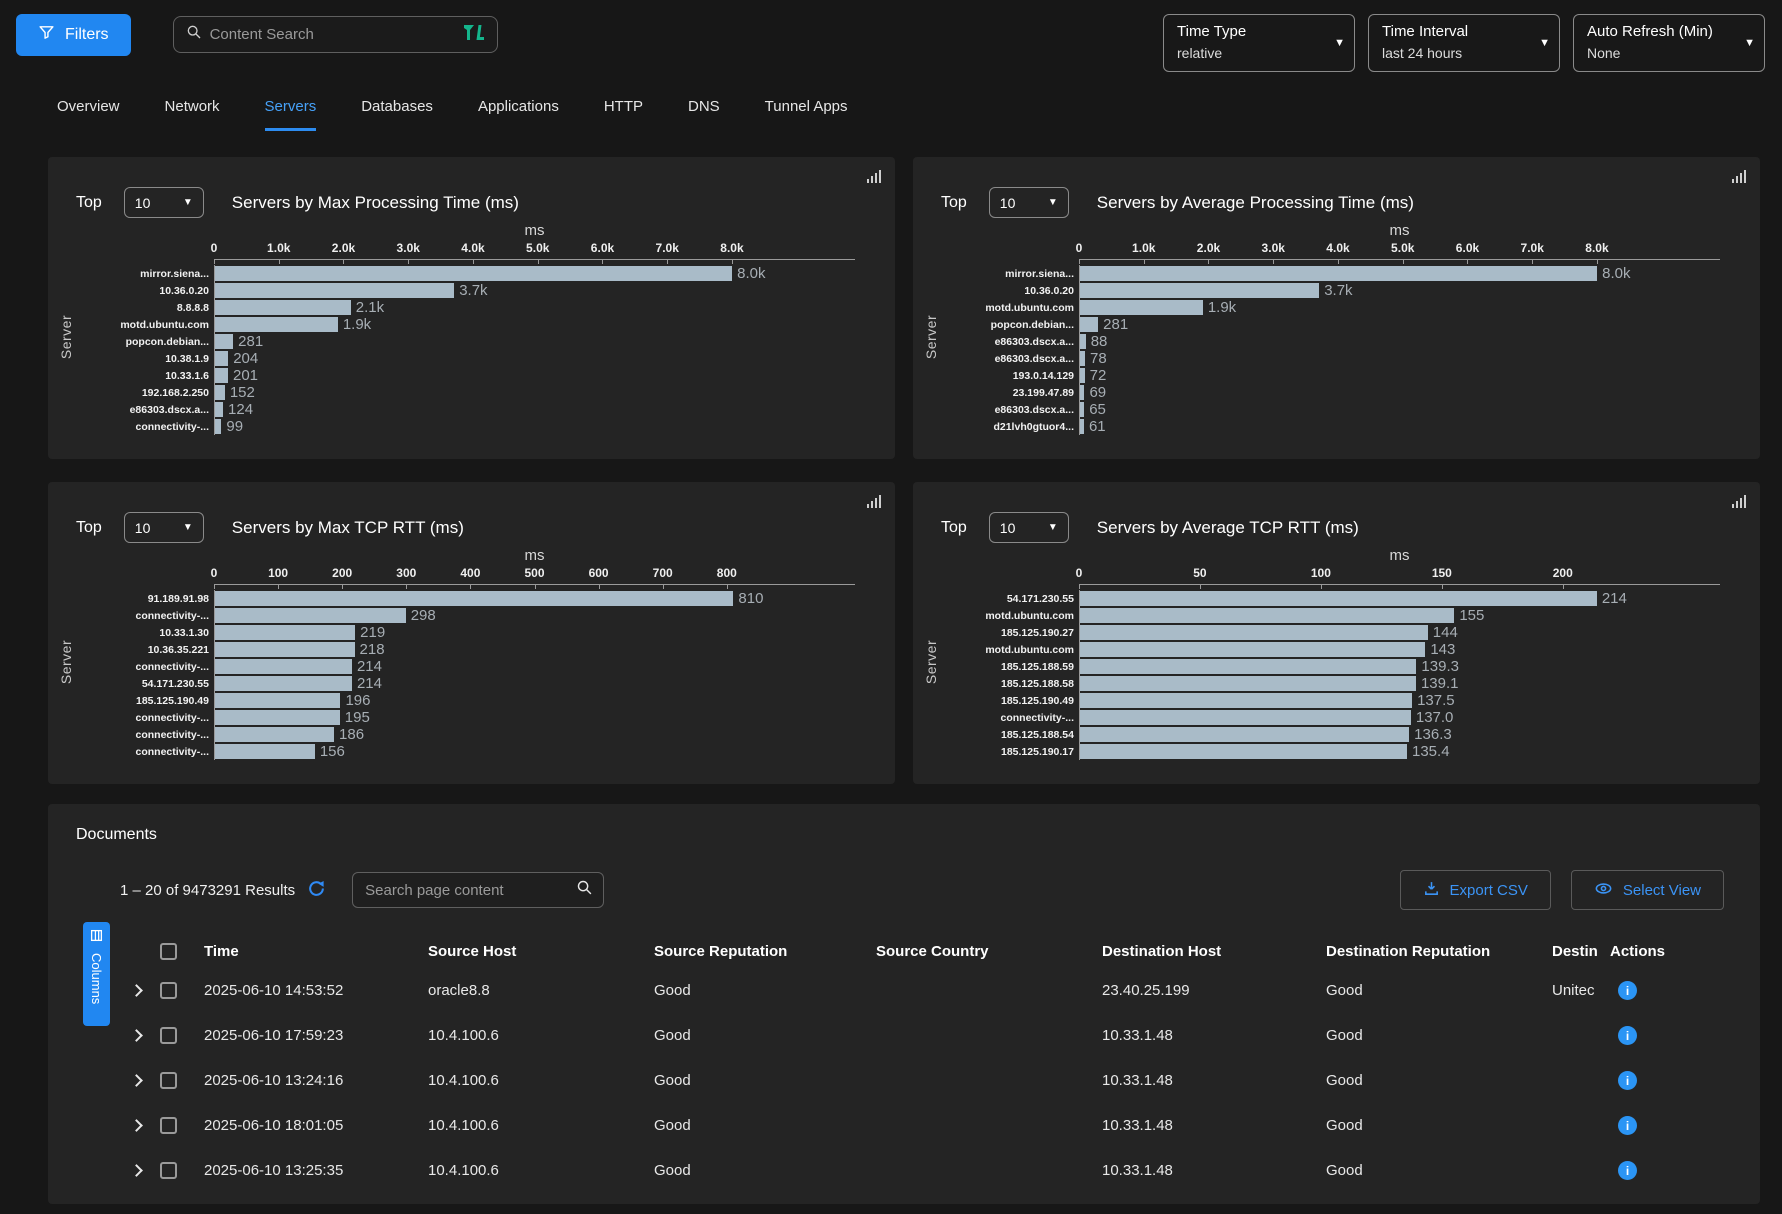 The image size is (1782, 1214). Describe the element at coordinates (192, 106) in the screenshot. I see `tab-network: Network` at that location.